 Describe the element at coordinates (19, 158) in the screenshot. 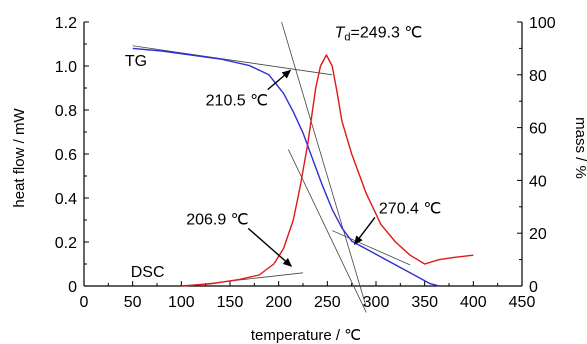

I see `y-left-axis-title: heat flow / mW` at that location.